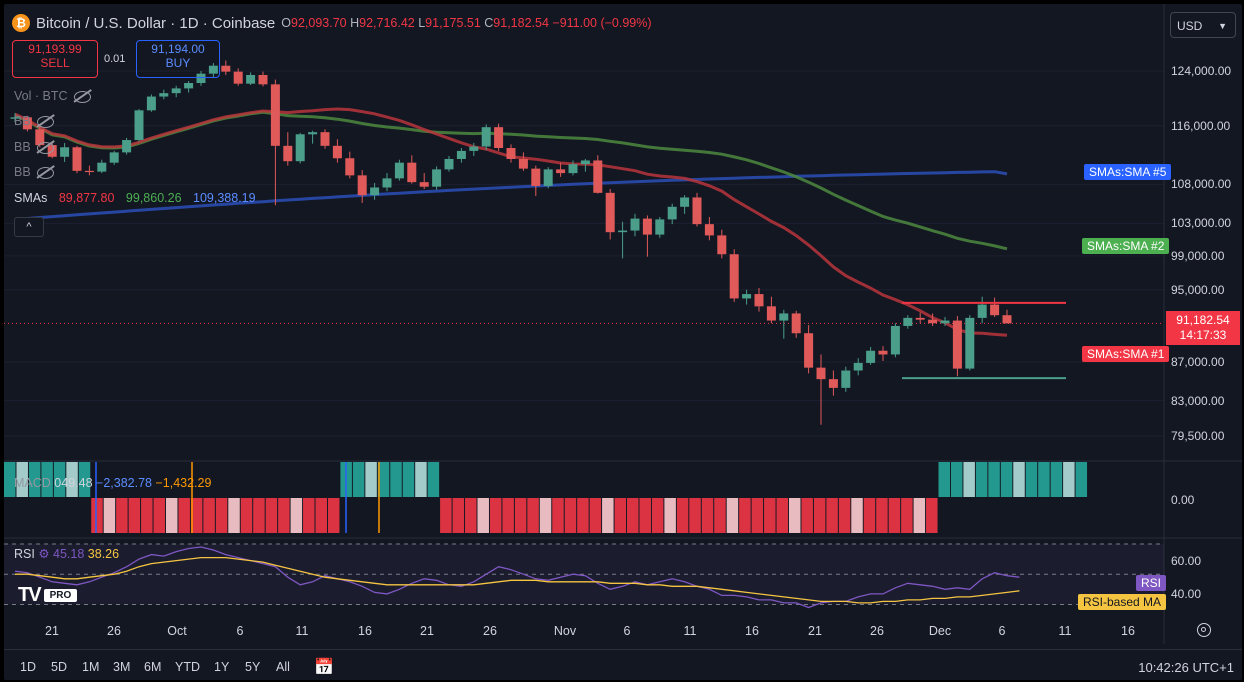 This screenshot has width=1244, height=682. I want to click on price-tick-label: 83,000.00, so click(1198, 400).